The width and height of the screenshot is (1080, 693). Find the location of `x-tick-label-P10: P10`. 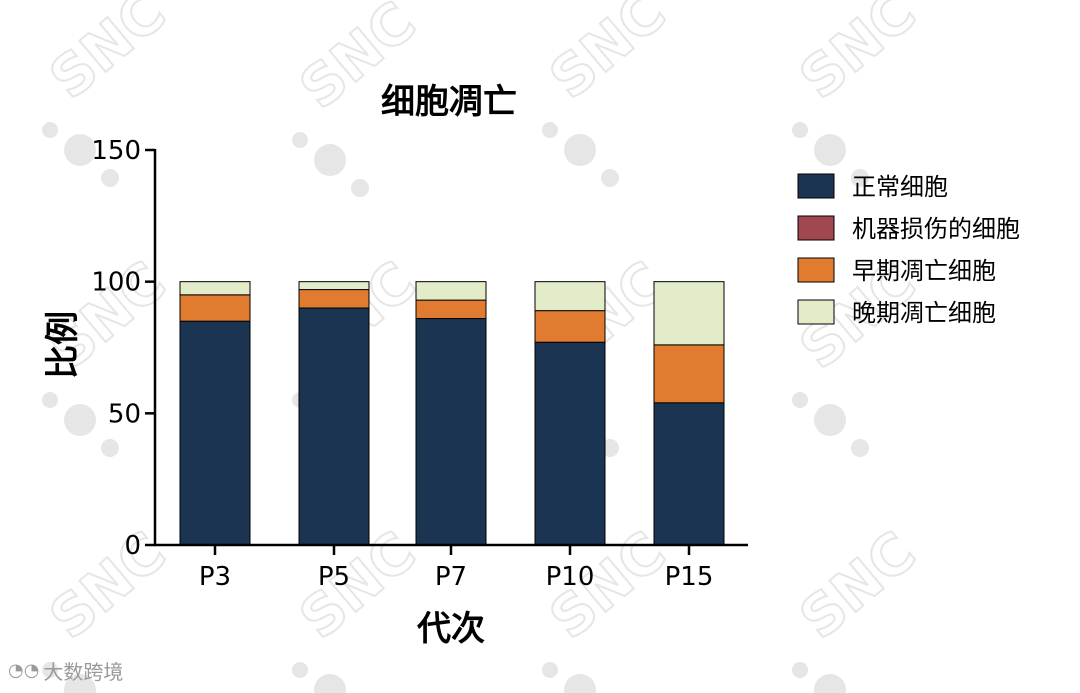

x-tick-label-P10: P10 is located at coordinates (570, 577).